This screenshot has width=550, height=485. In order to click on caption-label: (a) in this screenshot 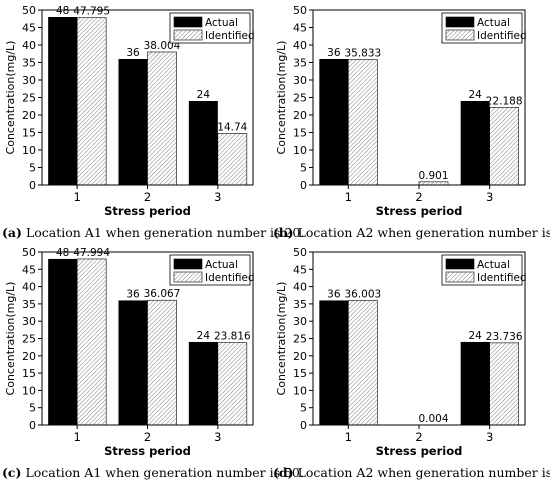, I will do `click(12, 232)`.